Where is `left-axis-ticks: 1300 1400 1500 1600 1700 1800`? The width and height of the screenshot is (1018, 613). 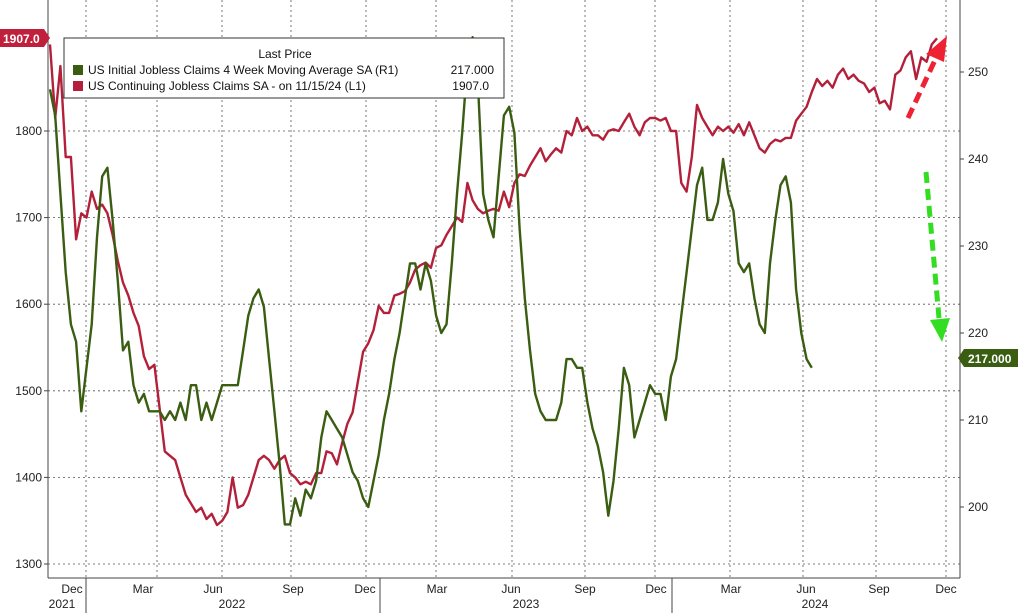
left-axis-ticks: 1300 1400 1500 1600 1700 1800 is located at coordinates (31, 347).